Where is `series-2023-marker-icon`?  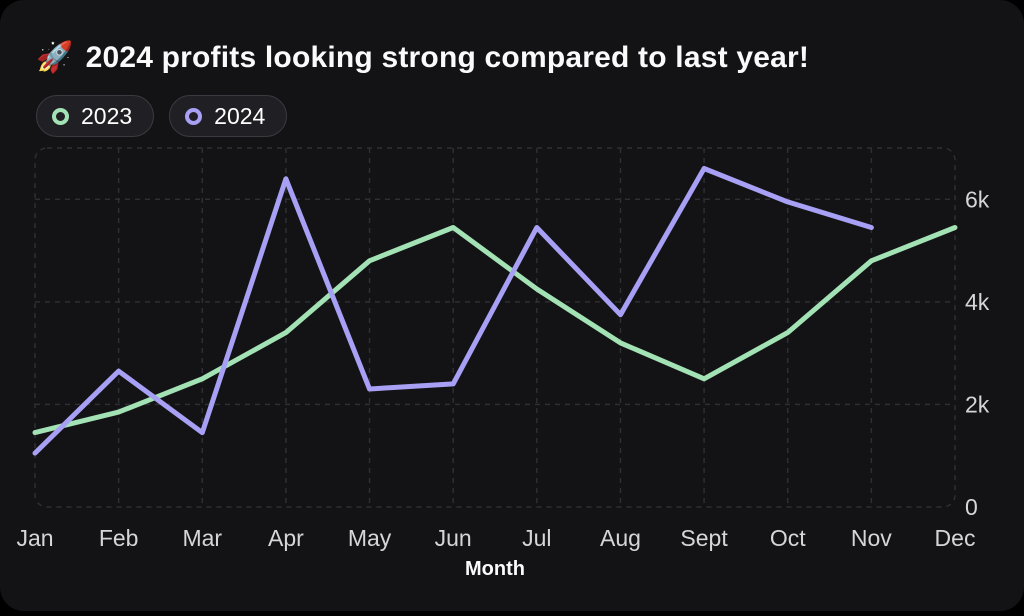 series-2023-marker-icon is located at coordinates (60, 116).